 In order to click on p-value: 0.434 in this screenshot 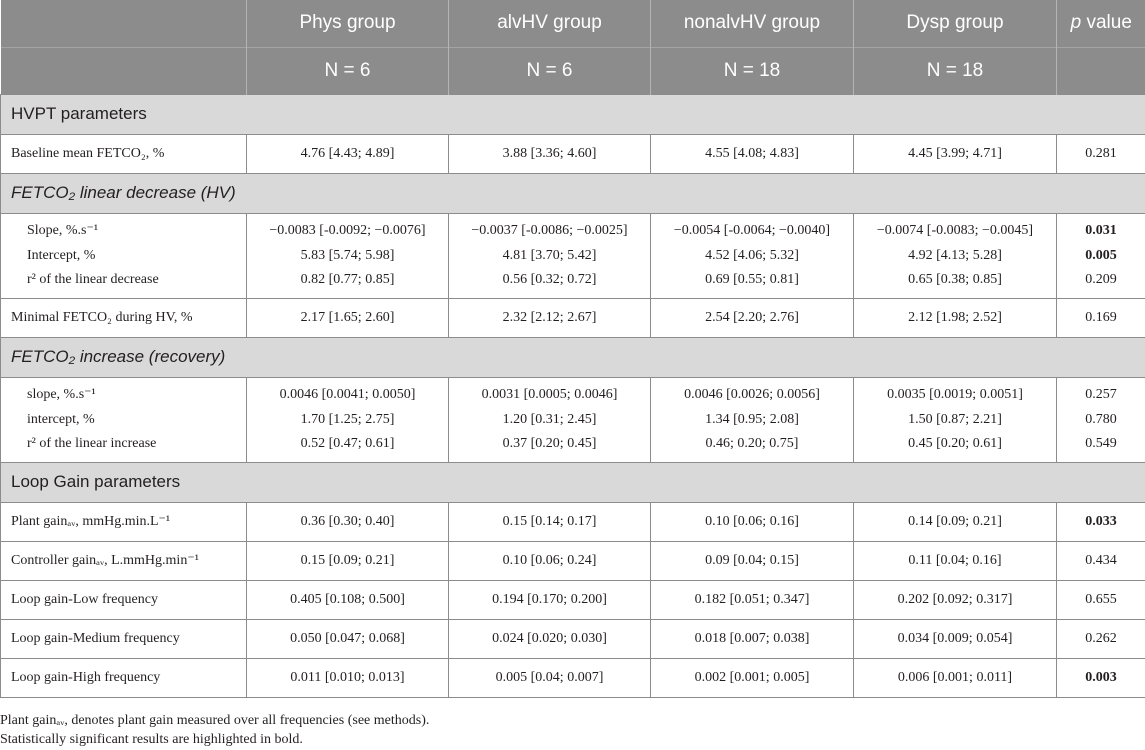, I will do `click(1100, 560)`.